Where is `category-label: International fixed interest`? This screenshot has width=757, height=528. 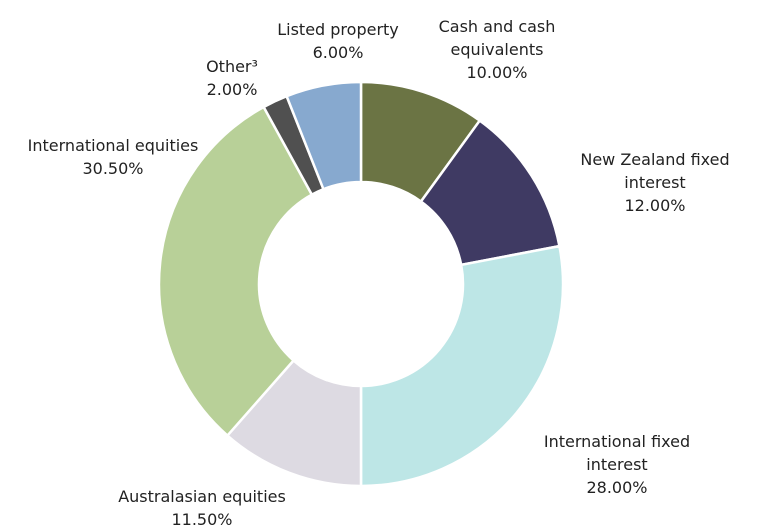 category-label: International fixed interest is located at coordinates (617, 453).